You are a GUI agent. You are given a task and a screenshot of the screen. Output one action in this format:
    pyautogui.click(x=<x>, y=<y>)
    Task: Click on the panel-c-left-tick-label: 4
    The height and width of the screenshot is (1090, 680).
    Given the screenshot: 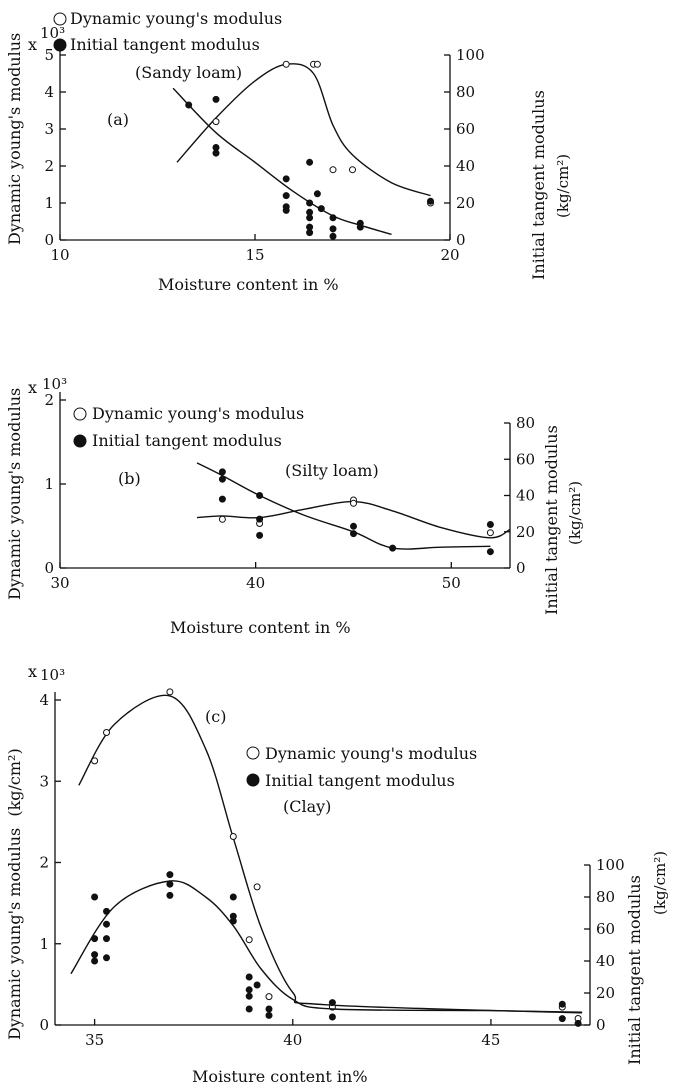 What is the action you would take?
    pyautogui.click(x=44, y=700)
    